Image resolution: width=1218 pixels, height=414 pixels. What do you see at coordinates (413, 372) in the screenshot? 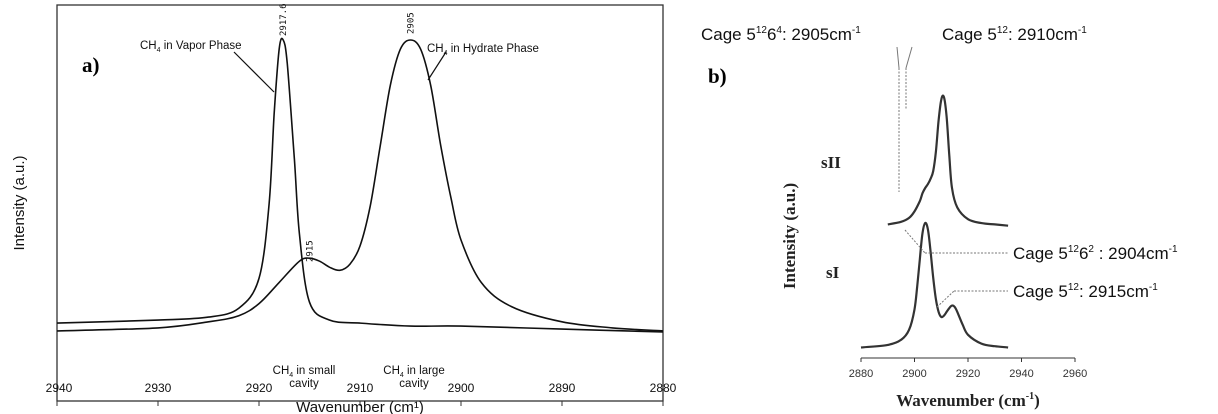
I see `large-cavity-label: CH4 in large` at bounding box center [413, 372].